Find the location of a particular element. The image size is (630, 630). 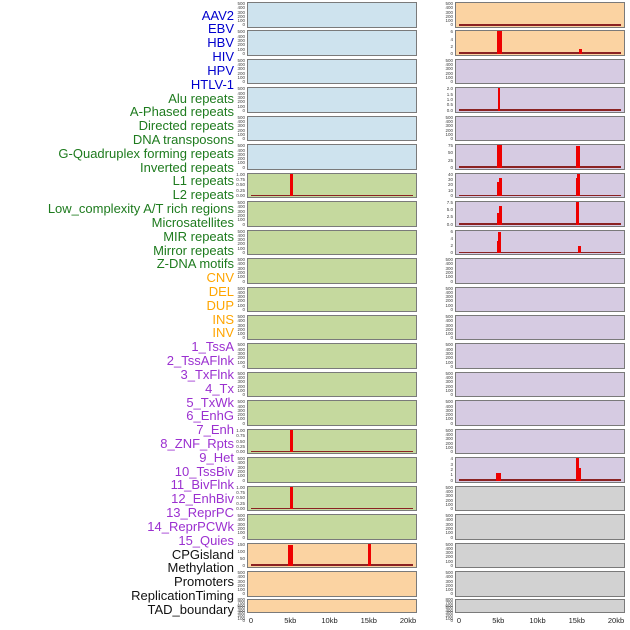

y-axis-ticks: 1.00 0.75 0.50 0.25 0.00 is located at coordinates (236, 185).